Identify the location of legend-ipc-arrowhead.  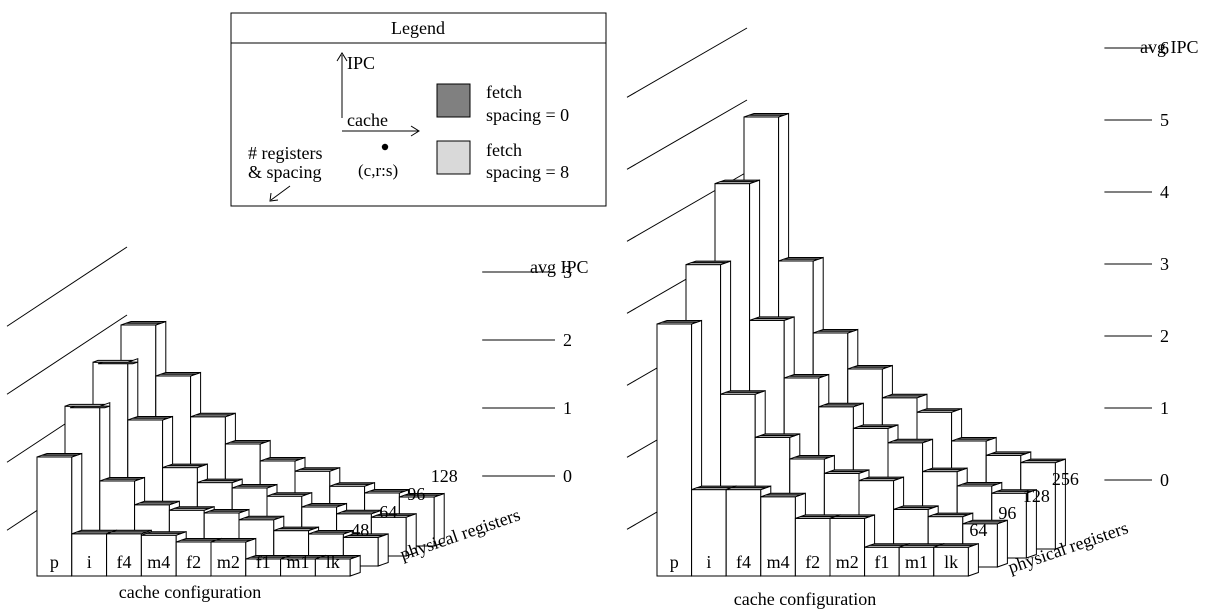
(342, 57).